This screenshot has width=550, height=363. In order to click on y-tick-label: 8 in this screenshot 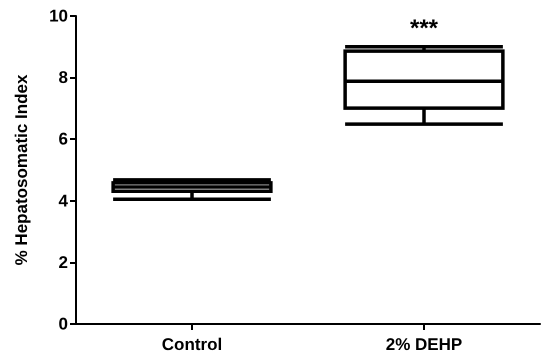, I will do `click(63, 78)`.